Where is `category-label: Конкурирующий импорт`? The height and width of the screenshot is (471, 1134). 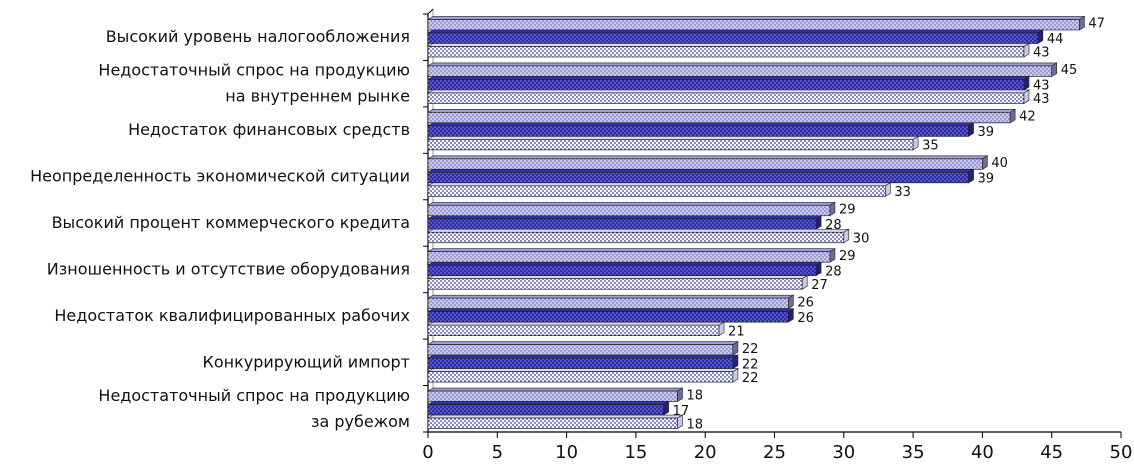 category-label: Конкурирующий импорт is located at coordinates (306, 361).